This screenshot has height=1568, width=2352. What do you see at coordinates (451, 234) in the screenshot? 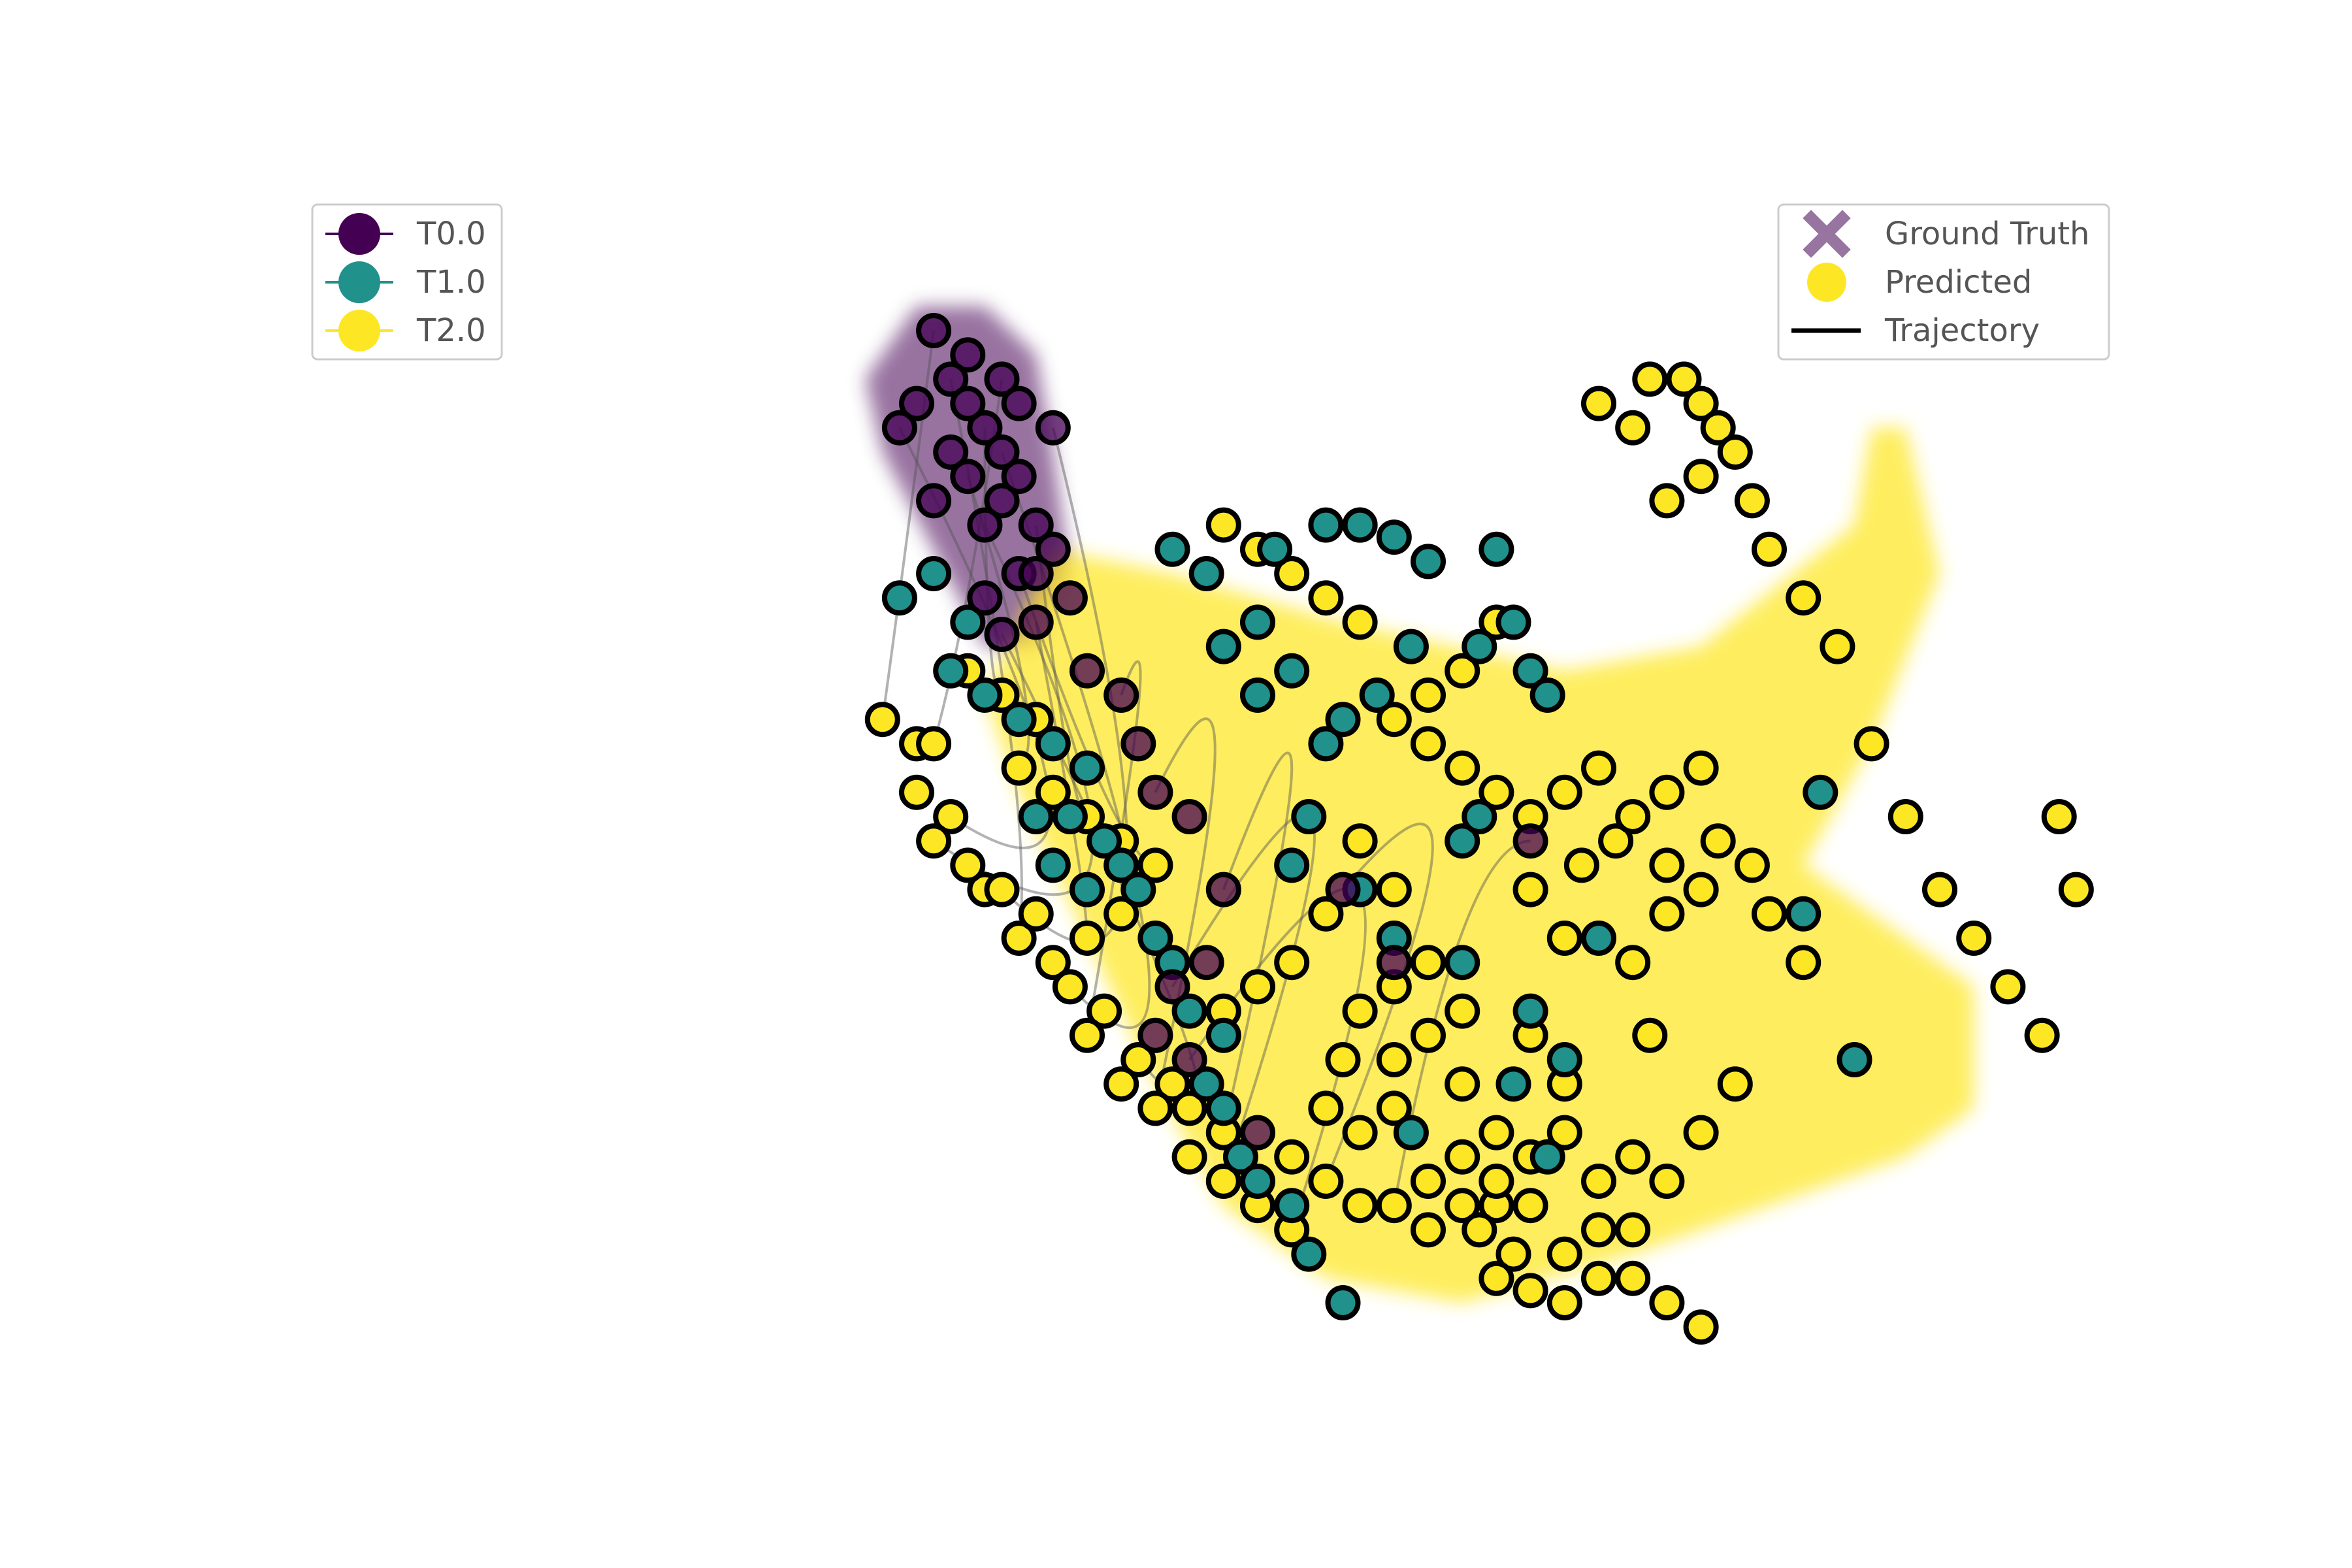
I see `legend-label-t0-0: T0.0` at bounding box center [451, 234].